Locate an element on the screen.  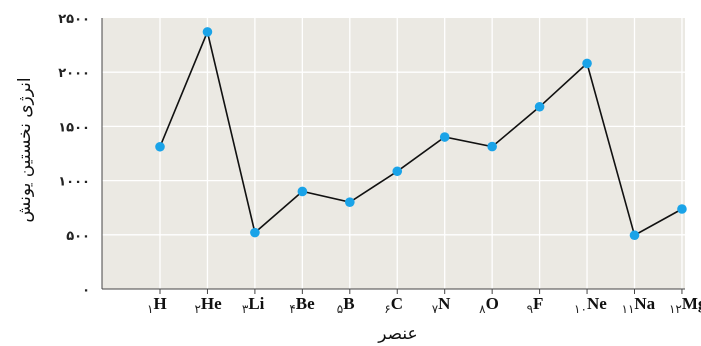
x-tick-label: ۲He is located at coordinates (208, 305).